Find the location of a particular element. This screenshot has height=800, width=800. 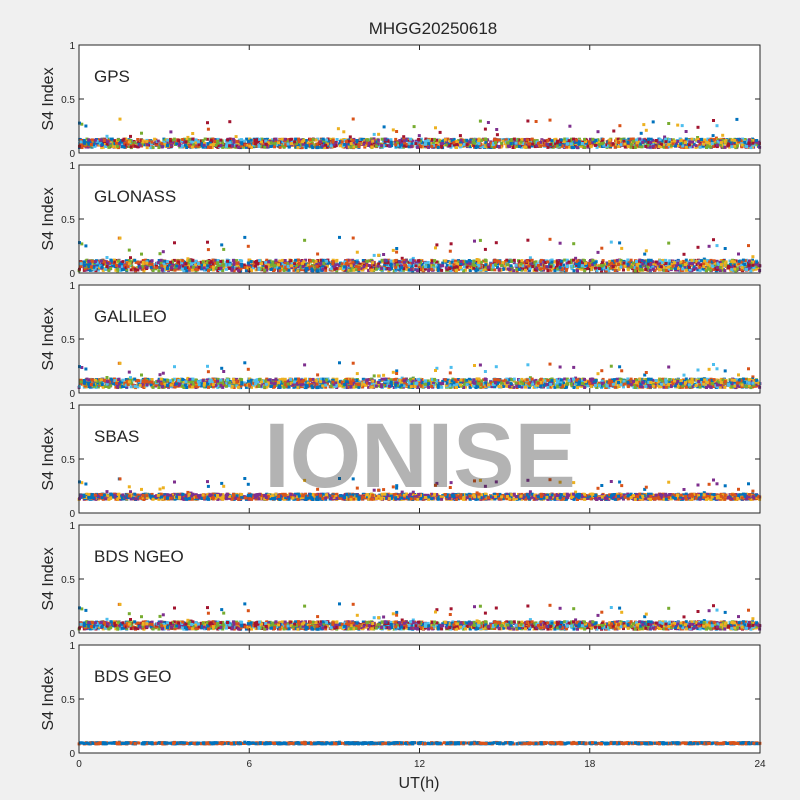

y-tick-label: 1 is located at coordinates (72, 46).